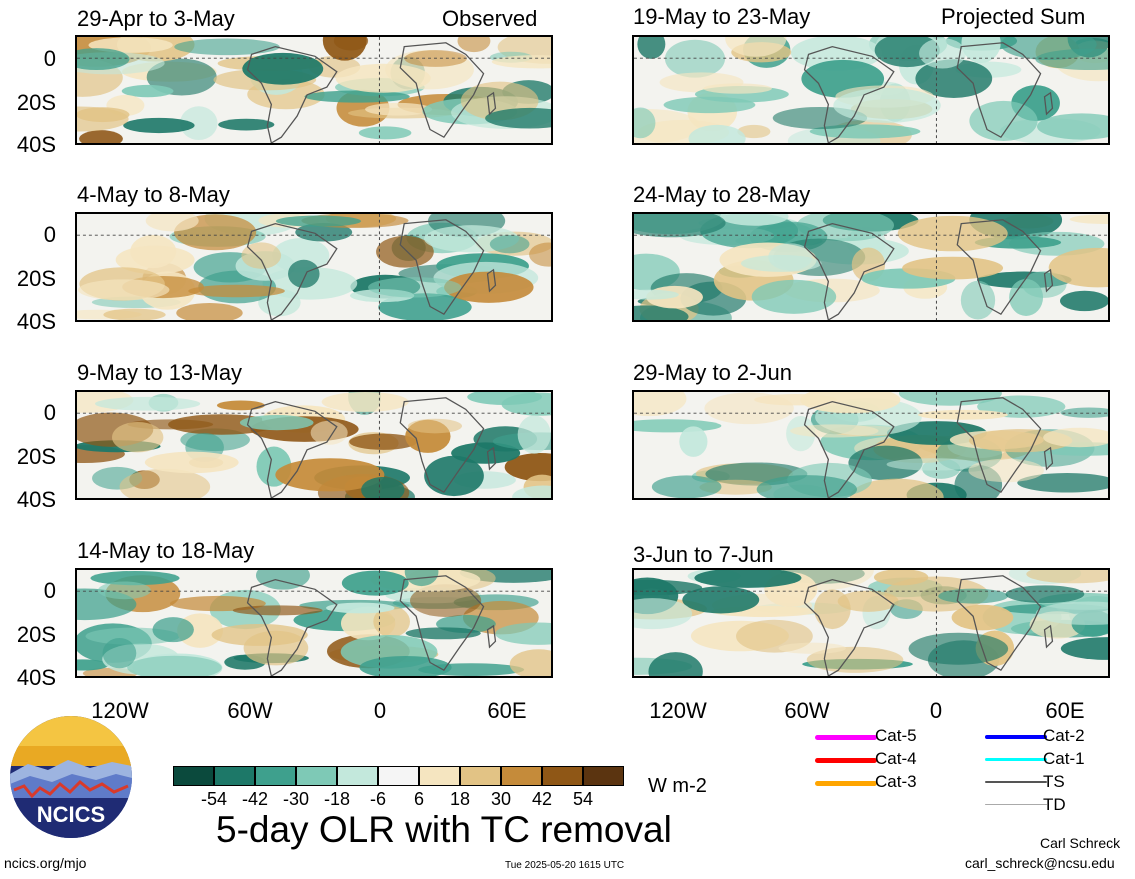 The width and height of the screenshot is (1135, 879). What do you see at coordinates (336, 799) in the screenshot?
I see `colorbar-label: -18` at bounding box center [336, 799].